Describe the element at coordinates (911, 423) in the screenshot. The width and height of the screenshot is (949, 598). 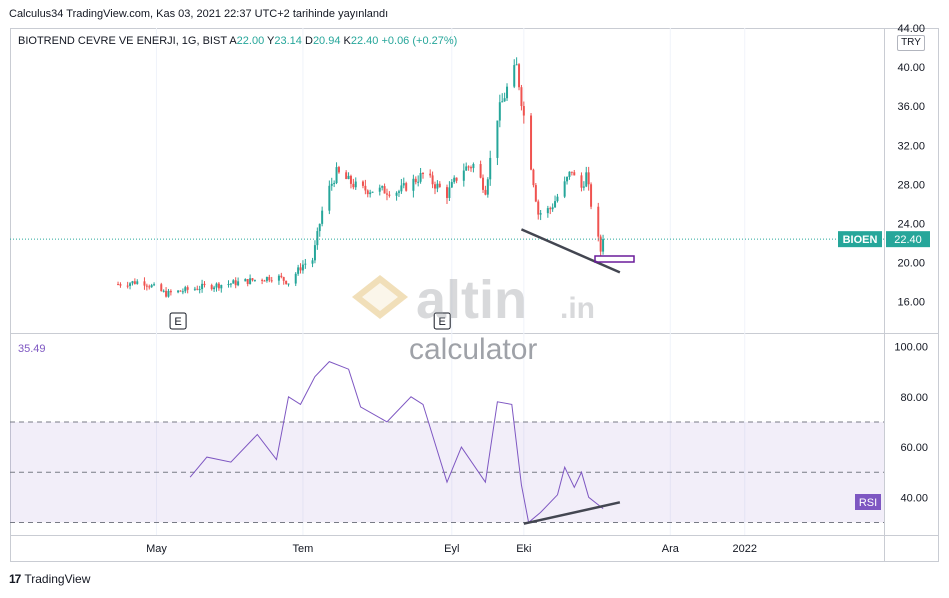
I see `rsi-axis: 40.00 60.00 80.00 100.00` at that location.